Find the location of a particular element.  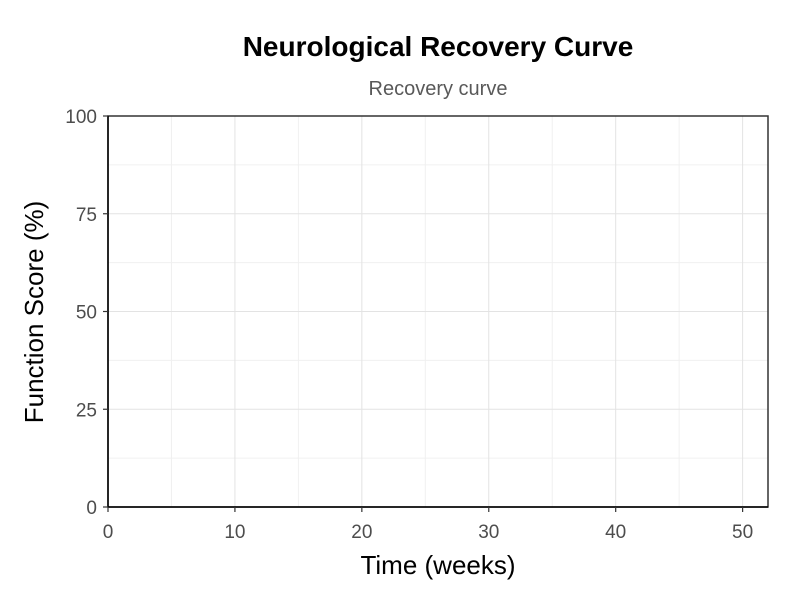

y-tick-label: 50 is located at coordinates (86, 313).